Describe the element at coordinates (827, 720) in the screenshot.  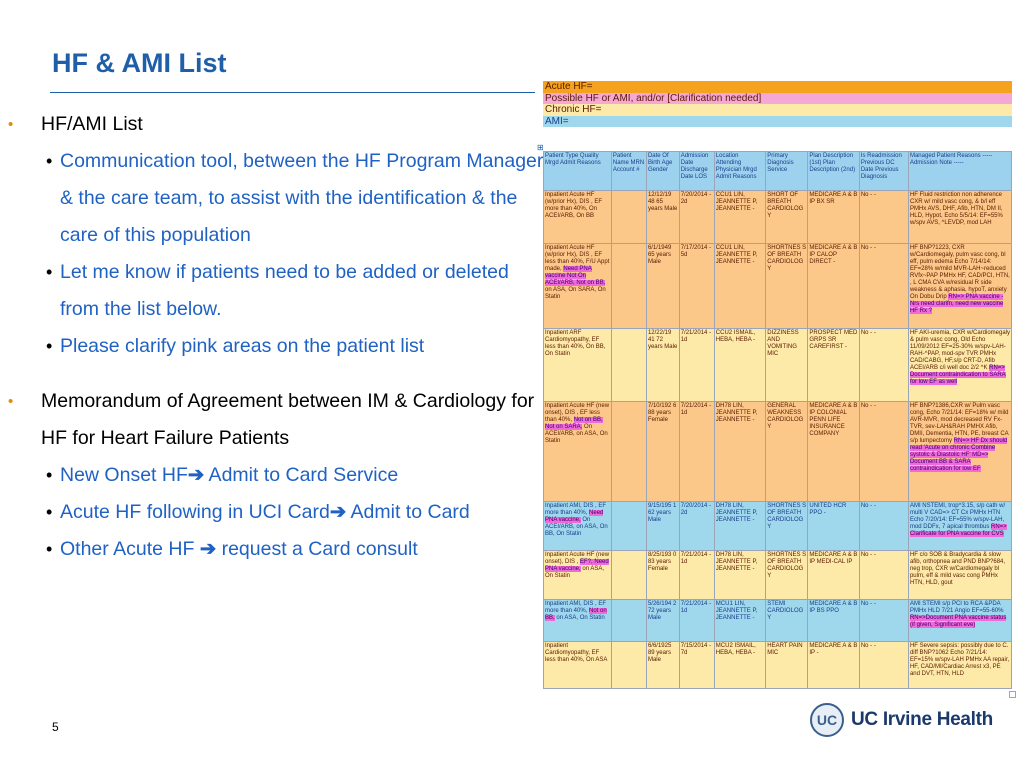
I see `uc-seal-icon: UC` at that location.